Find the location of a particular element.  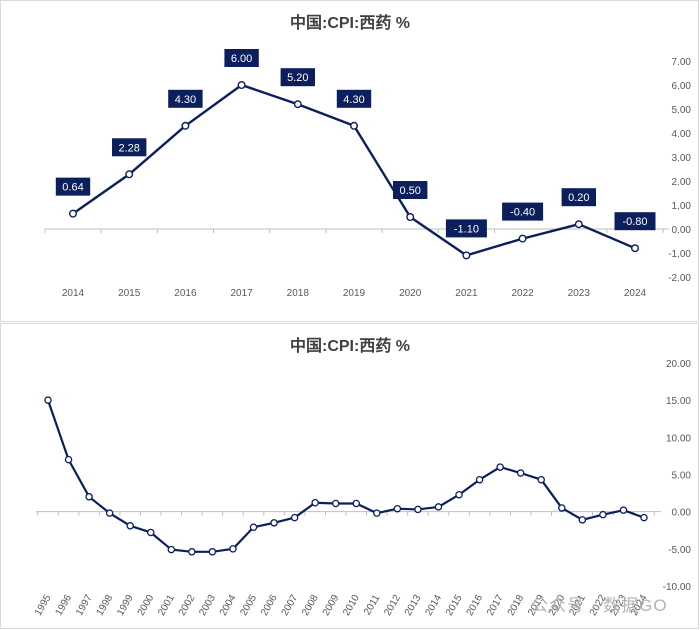

data-label: 5.20 is located at coordinates (297, 78).